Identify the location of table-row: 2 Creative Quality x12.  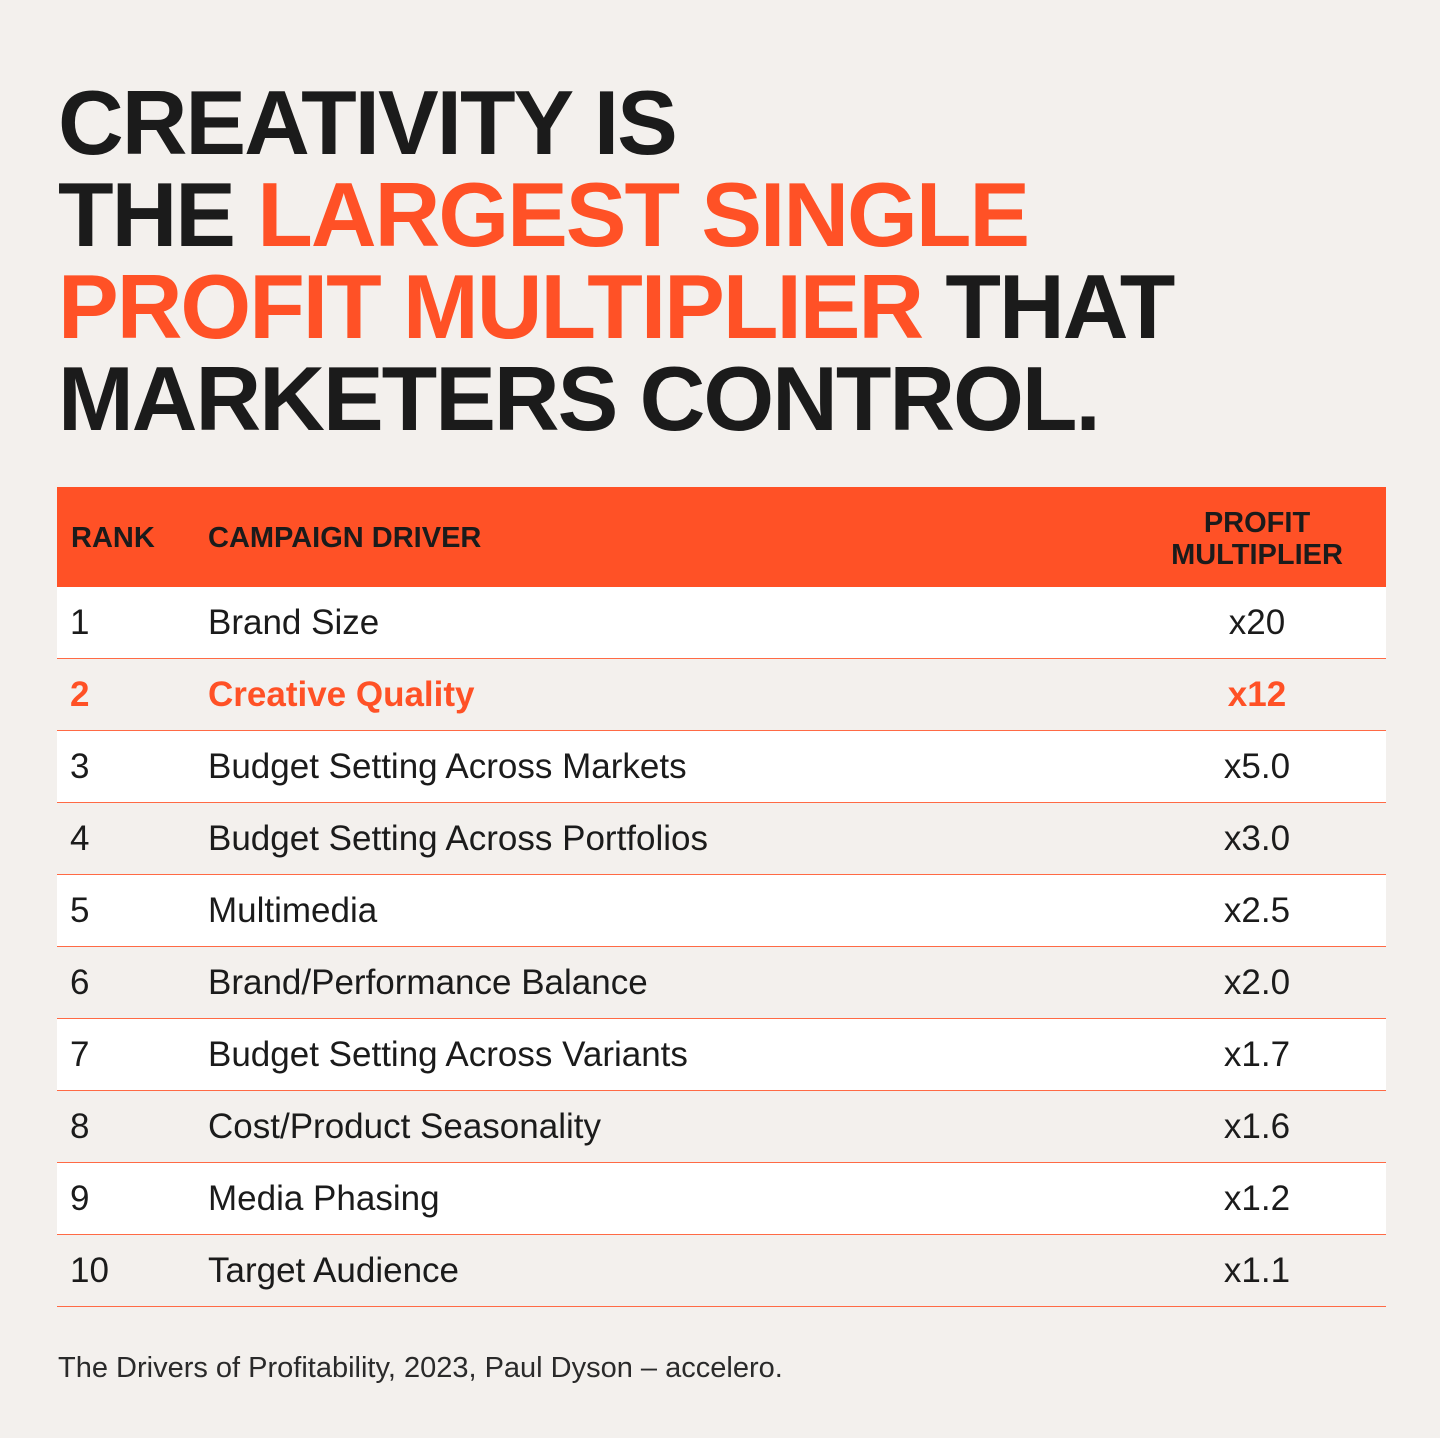
(721, 695).